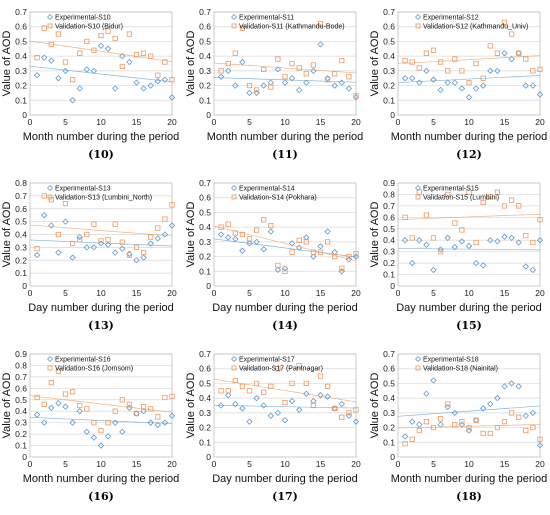 The height and width of the screenshot is (515, 550). What do you see at coordinates (267, 189) in the screenshot?
I see `legend-entry: Experimental-S14` at bounding box center [267, 189].